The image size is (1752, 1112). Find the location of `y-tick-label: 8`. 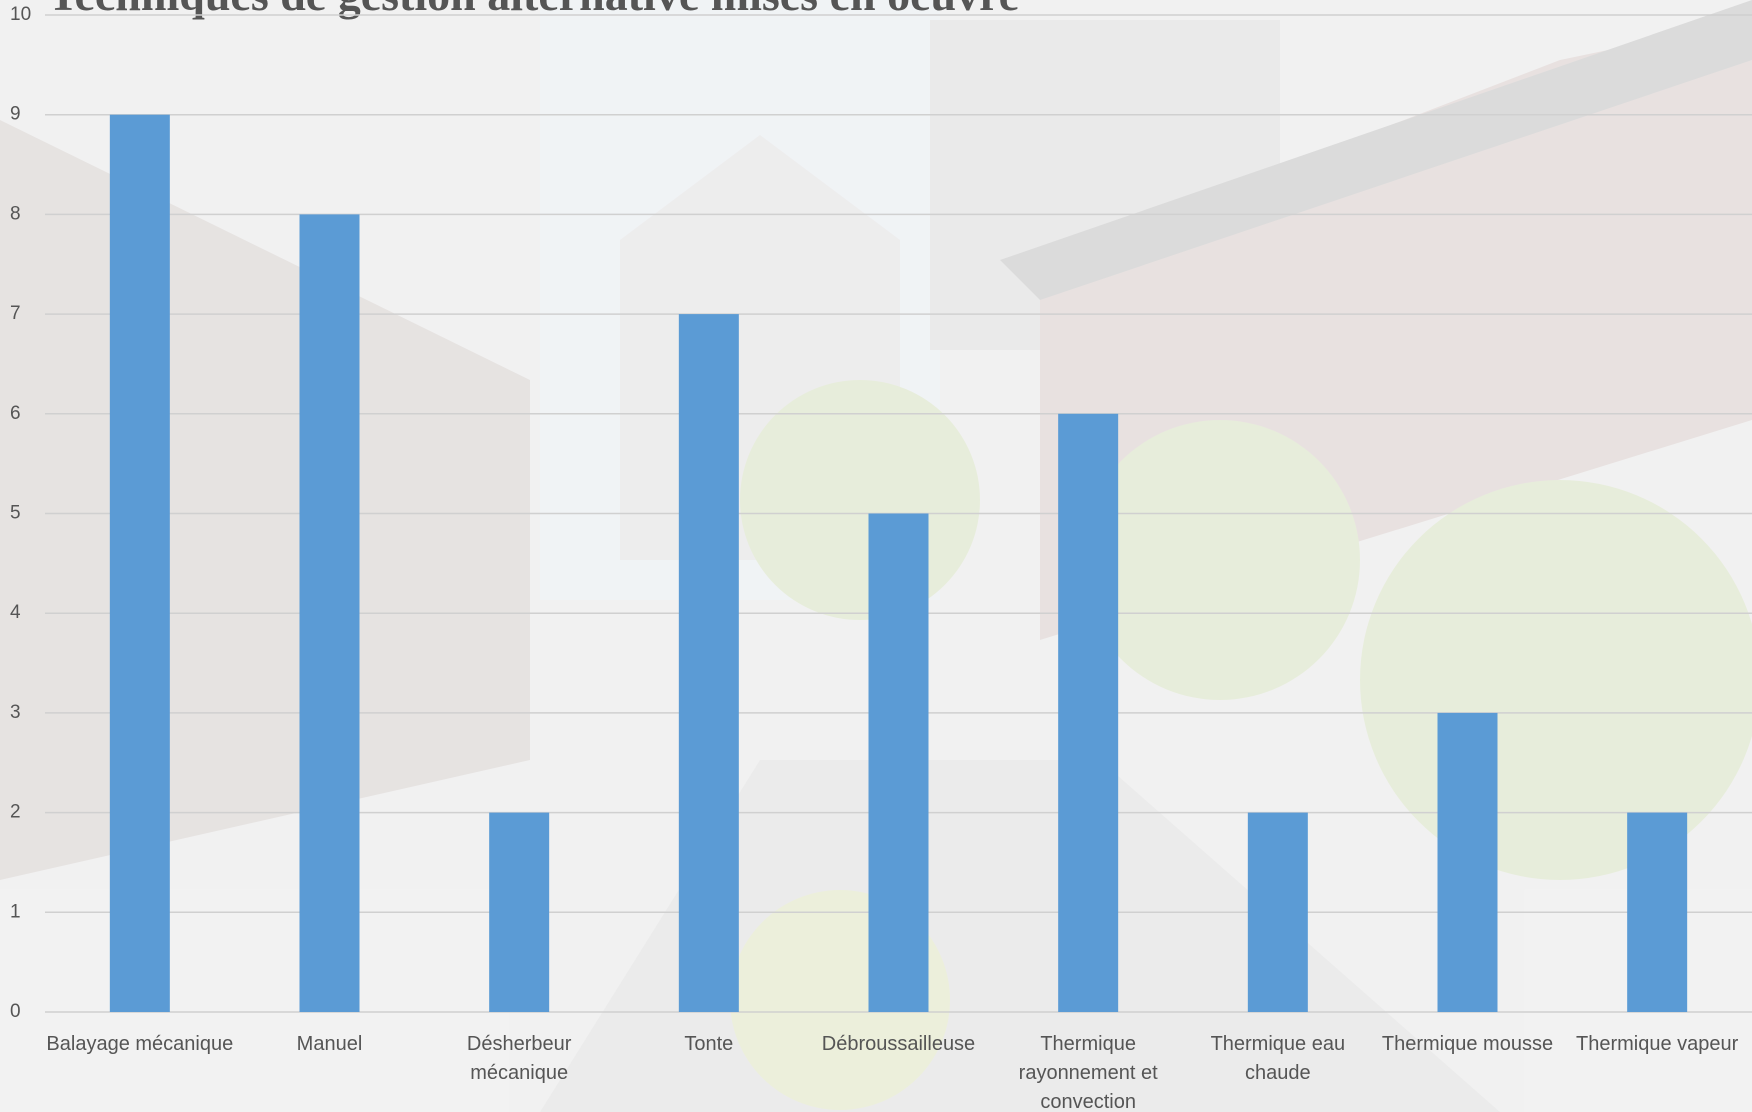

y-tick-label: 8 is located at coordinates (15, 213).